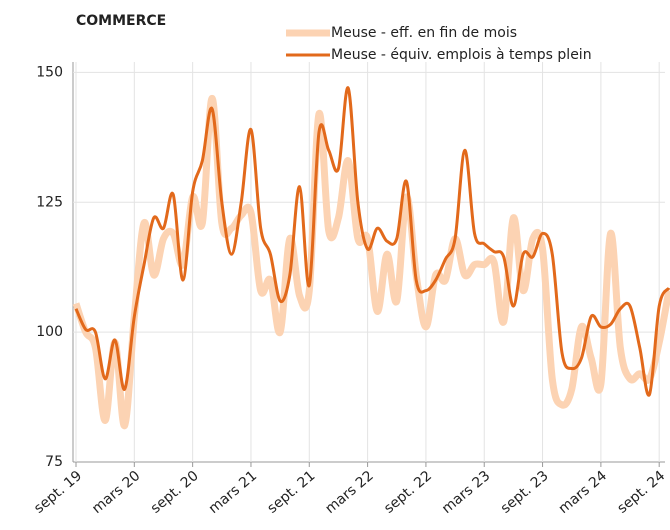  Describe the element at coordinates (583, 492) in the screenshot. I see `x-tick-label: mars 24` at that location.